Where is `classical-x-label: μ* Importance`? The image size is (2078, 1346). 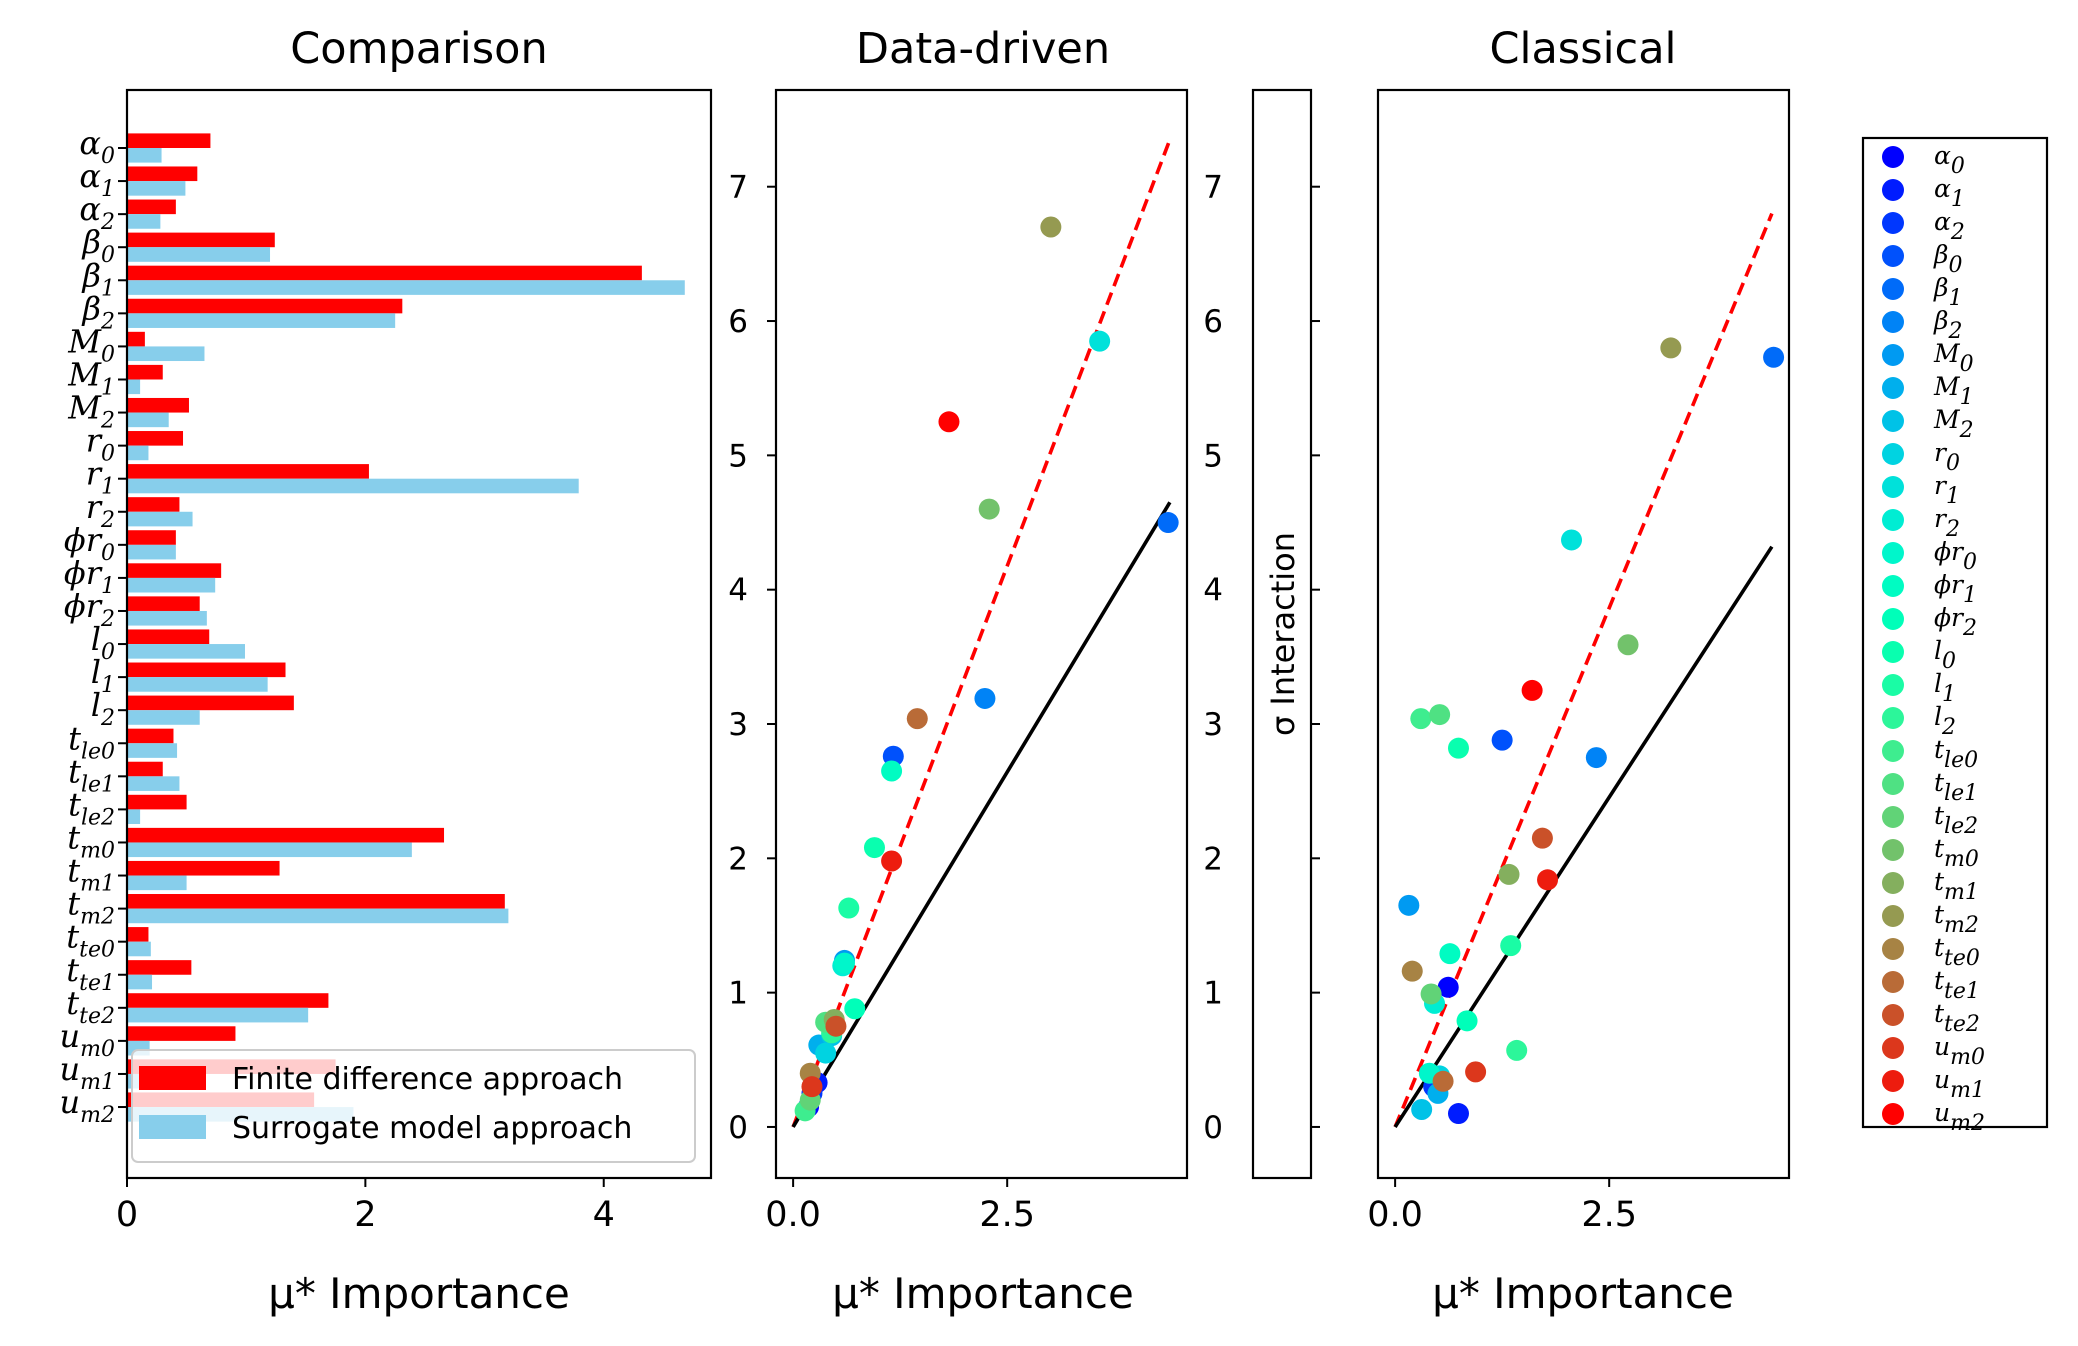
classical-x-label: μ* Importance is located at coordinates (1583, 1293).